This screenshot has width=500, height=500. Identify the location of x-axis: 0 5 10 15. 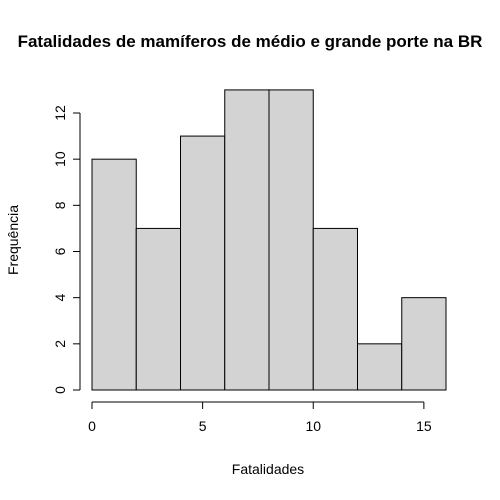
(260, 417).